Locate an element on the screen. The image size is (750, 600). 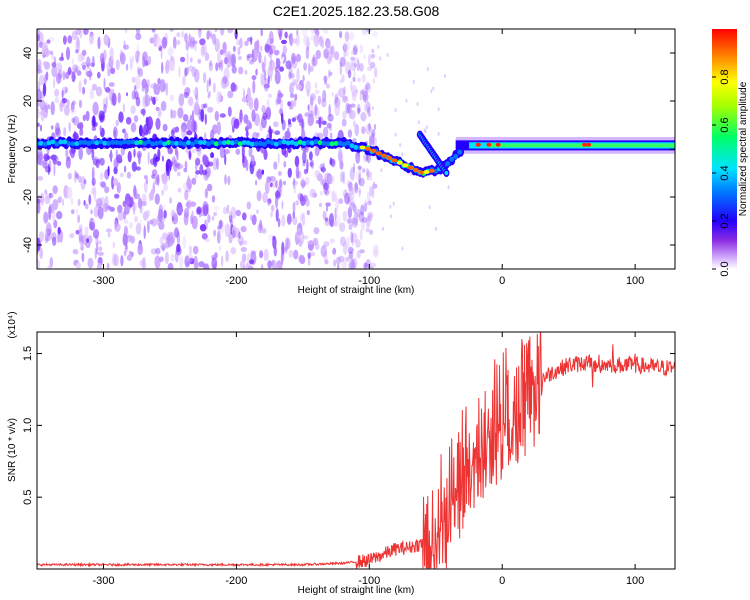
snr-x-tick-label: 100 is located at coordinates (635, 581).